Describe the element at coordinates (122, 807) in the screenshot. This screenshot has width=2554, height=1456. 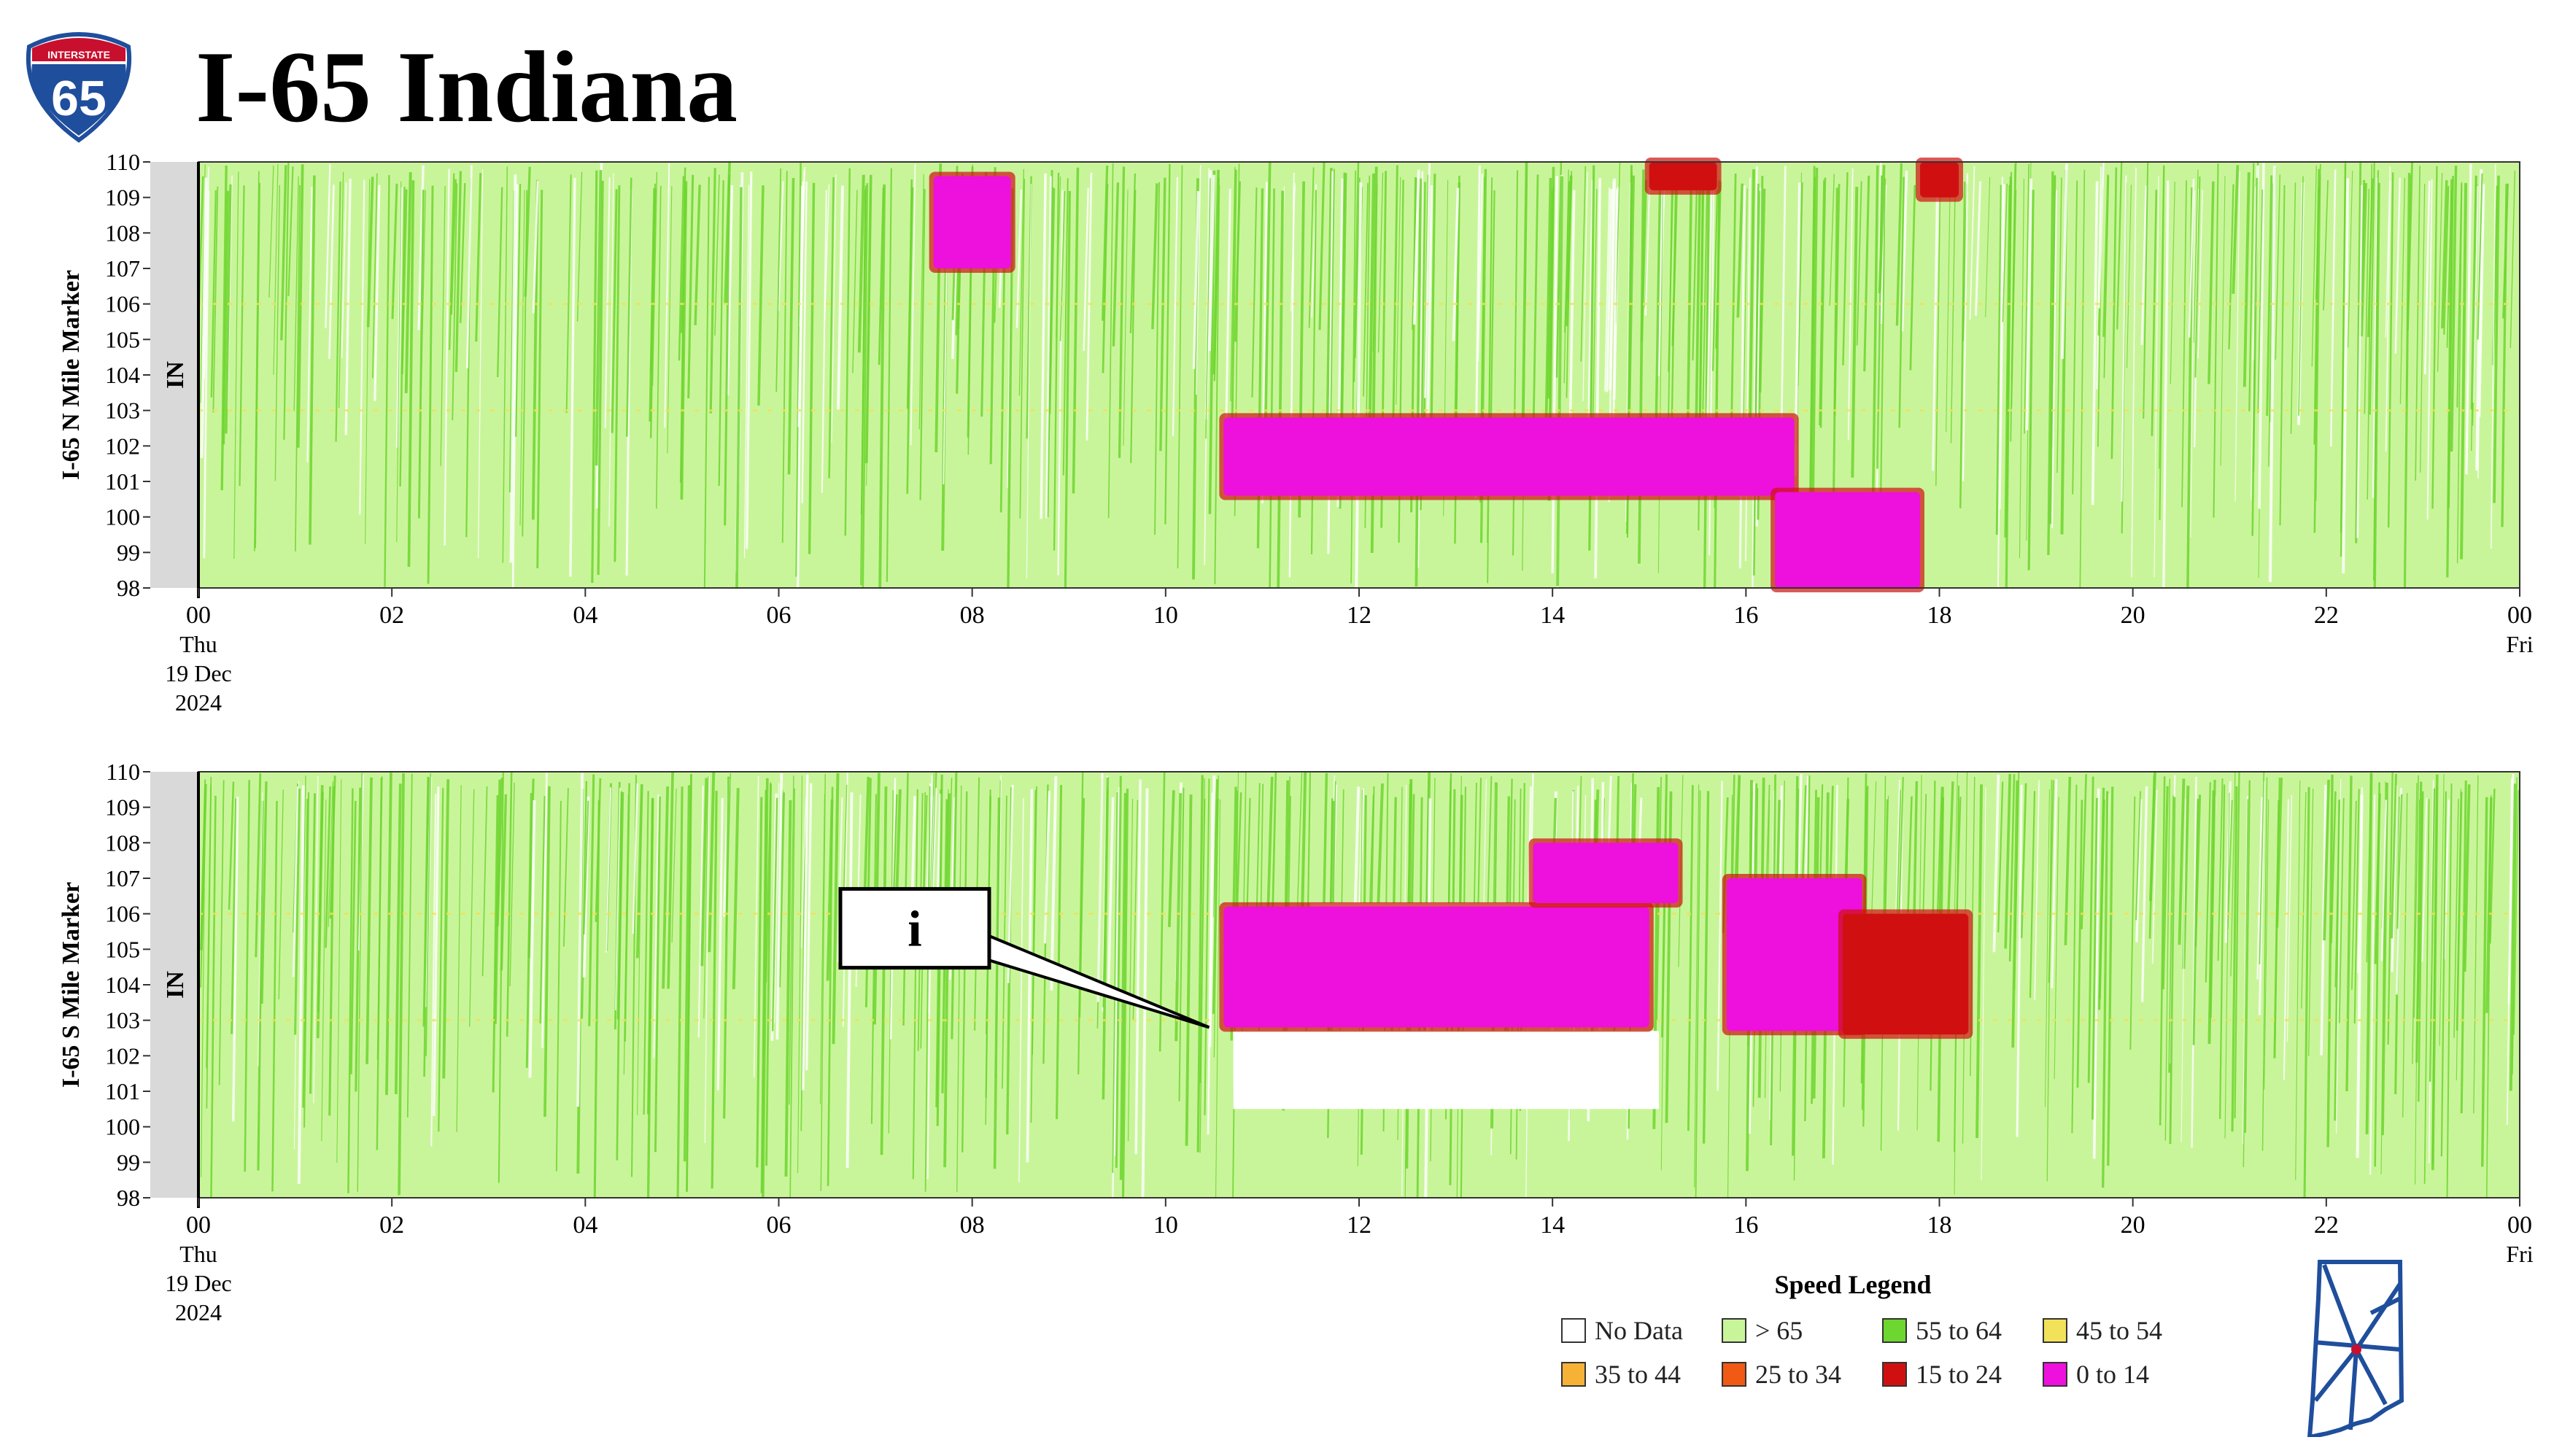
I see `y-tick-label: 109` at that location.